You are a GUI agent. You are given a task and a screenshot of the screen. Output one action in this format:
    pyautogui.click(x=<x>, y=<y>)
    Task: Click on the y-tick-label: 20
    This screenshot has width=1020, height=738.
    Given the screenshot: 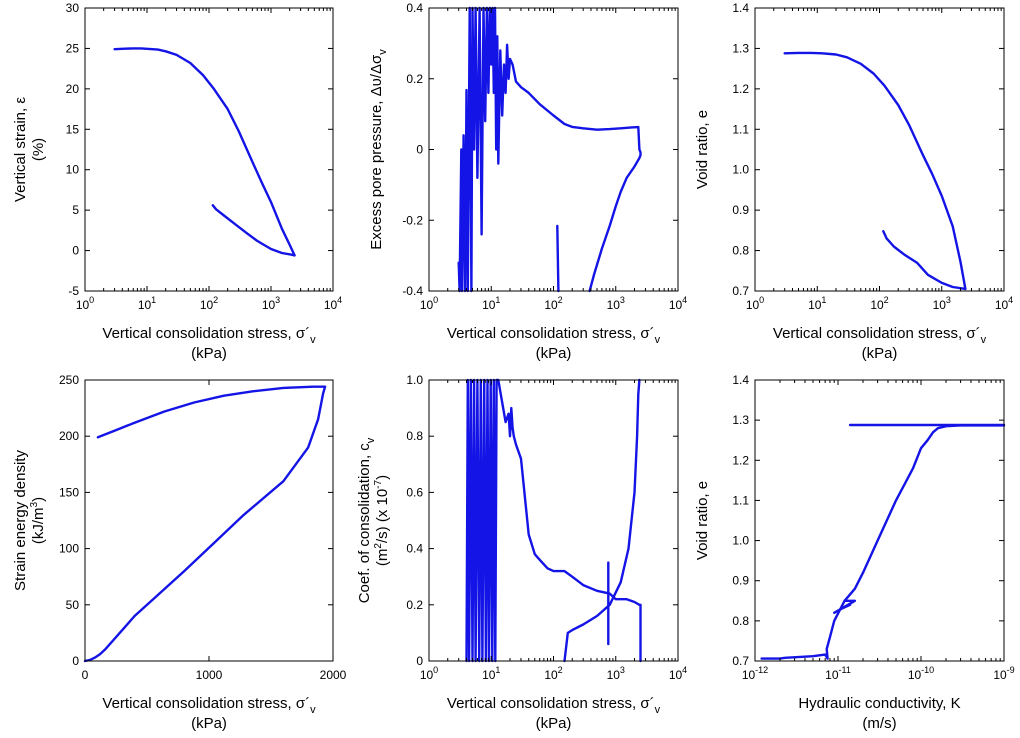 What is the action you would take?
    pyautogui.click(x=73, y=89)
    